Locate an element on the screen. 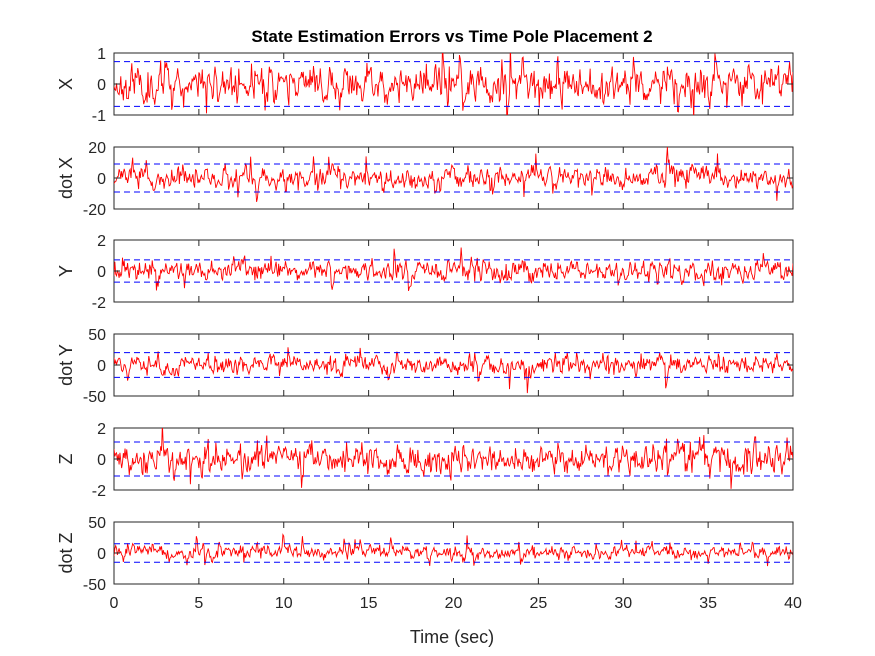 The image size is (875, 656). y-axis-label: X is located at coordinates (66, 84).